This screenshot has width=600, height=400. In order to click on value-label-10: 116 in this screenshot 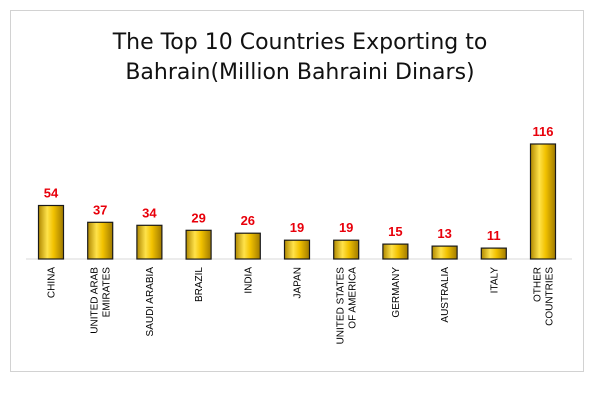, I will do `click(543, 131)`.